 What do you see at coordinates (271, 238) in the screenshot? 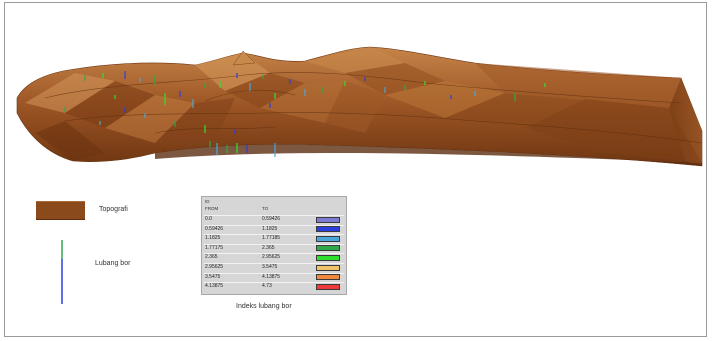
I see `table-cell-to: 1.77185` at bounding box center [271, 238].